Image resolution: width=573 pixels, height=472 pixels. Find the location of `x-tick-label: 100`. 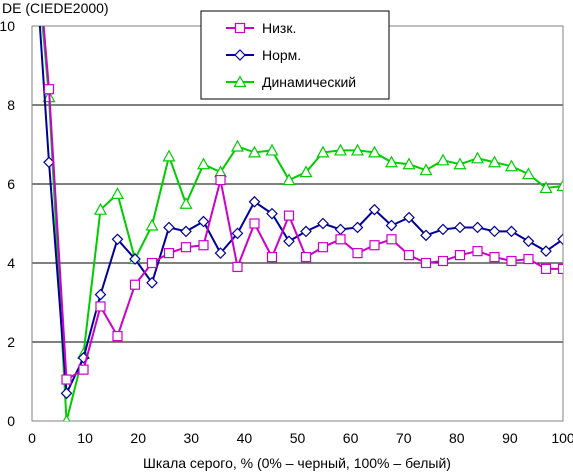

x-tick-label: 100 is located at coordinates (562, 438).